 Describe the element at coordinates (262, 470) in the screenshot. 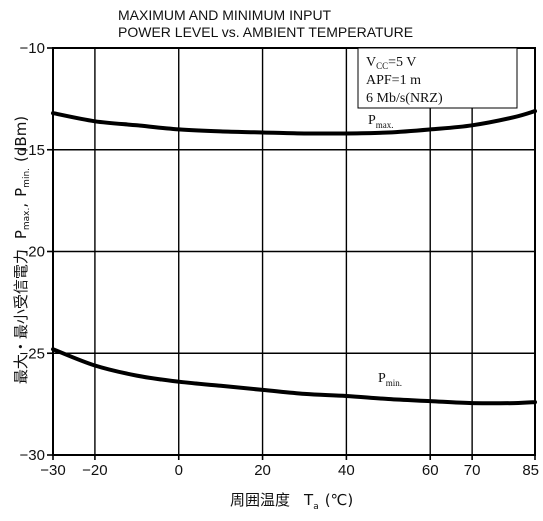

I see `x-tick-label-3: 20` at that location.